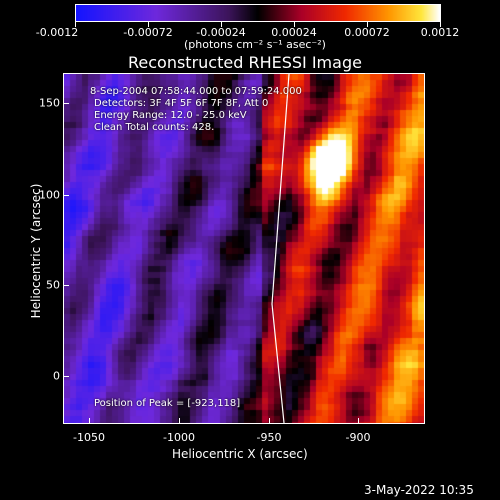 The image size is (500, 500). Describe the element at coordinates (167, 403) in the screenshot. I see `peak-position: Position of Peak = [-923,118]` at that location.